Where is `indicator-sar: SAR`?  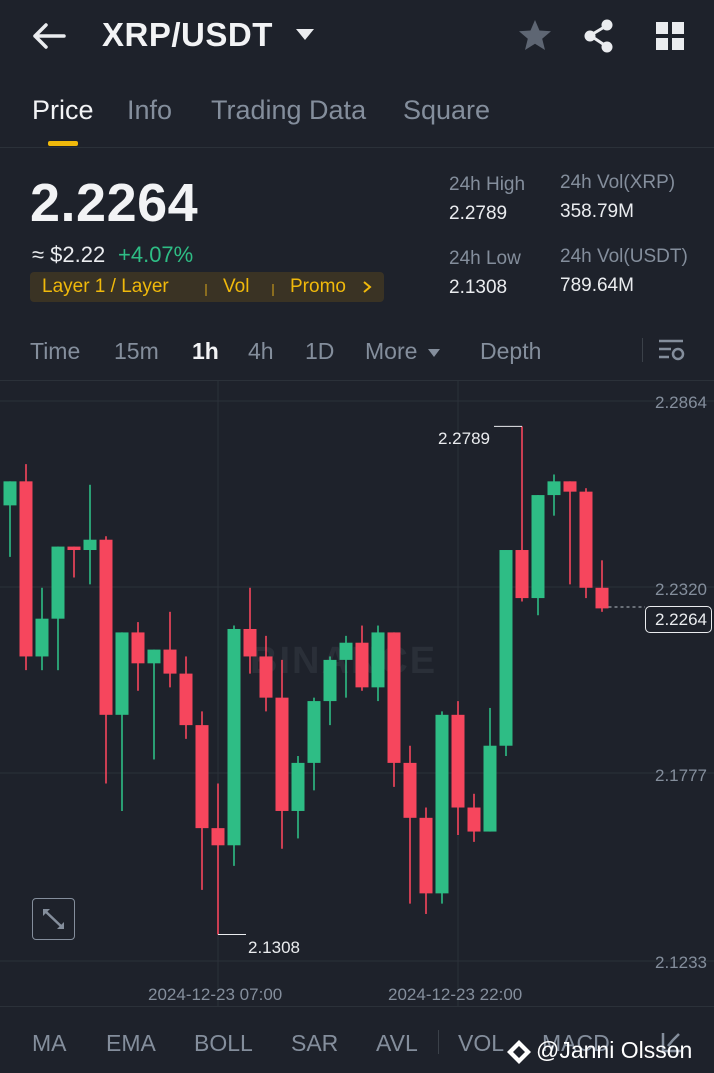
indicator-sar: SAR is located at coordinates (315, 1043).